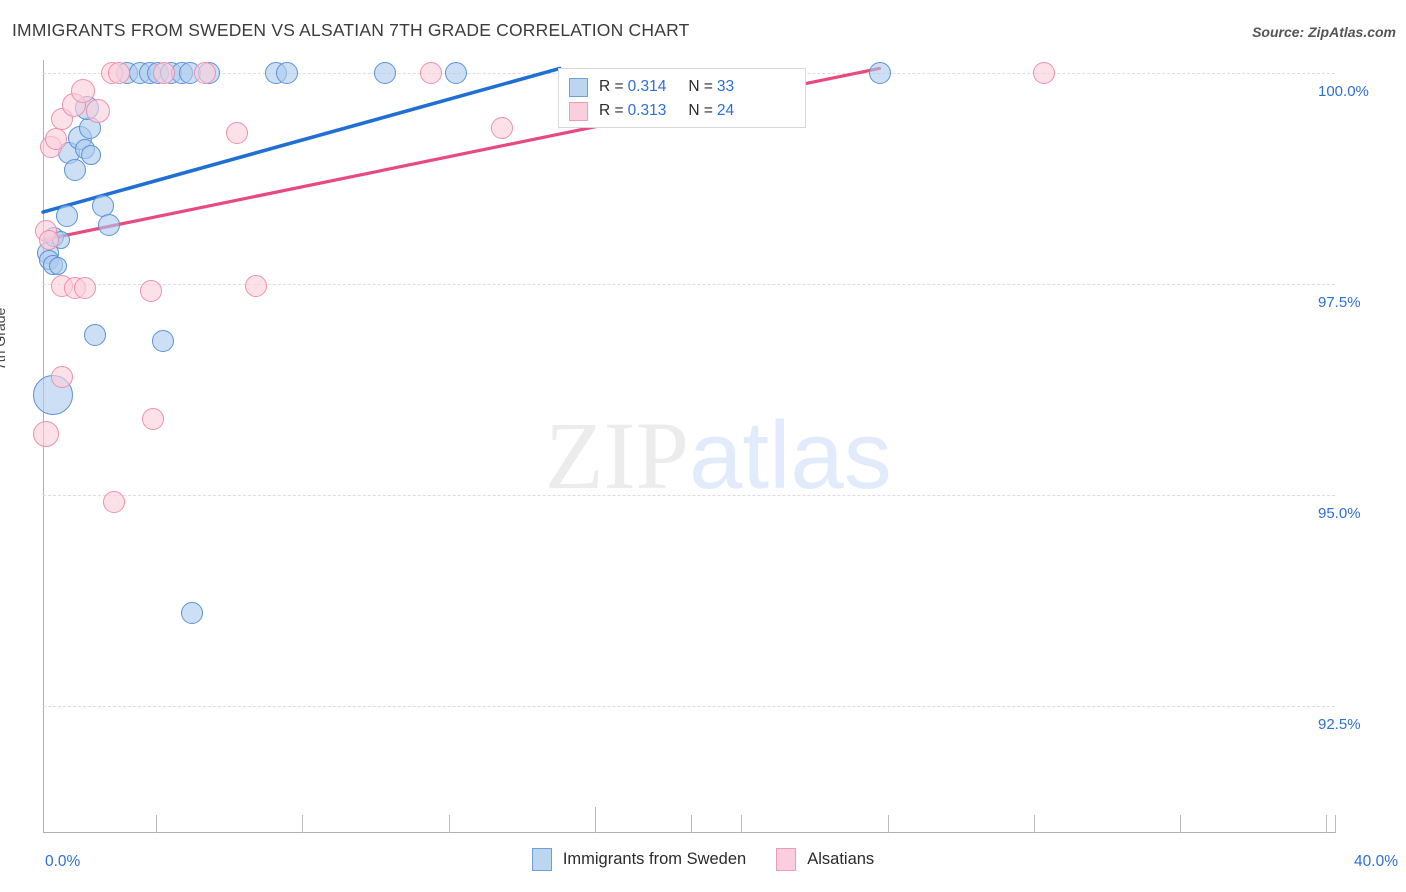 The image size is (1406, 892). Describe the element at coordinates (682, 87) in the screenshot. I see `stats-row-blue: R = 0.314 N = 33` at that location.